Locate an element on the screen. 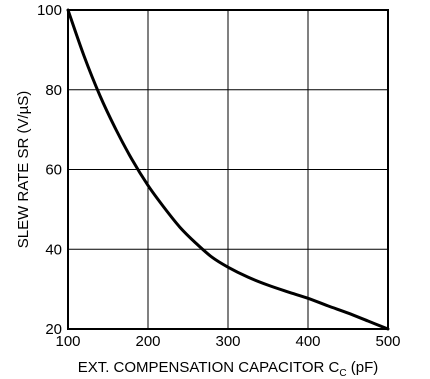  x-tick-label-500: 500 is located at coordinates (387, 341).